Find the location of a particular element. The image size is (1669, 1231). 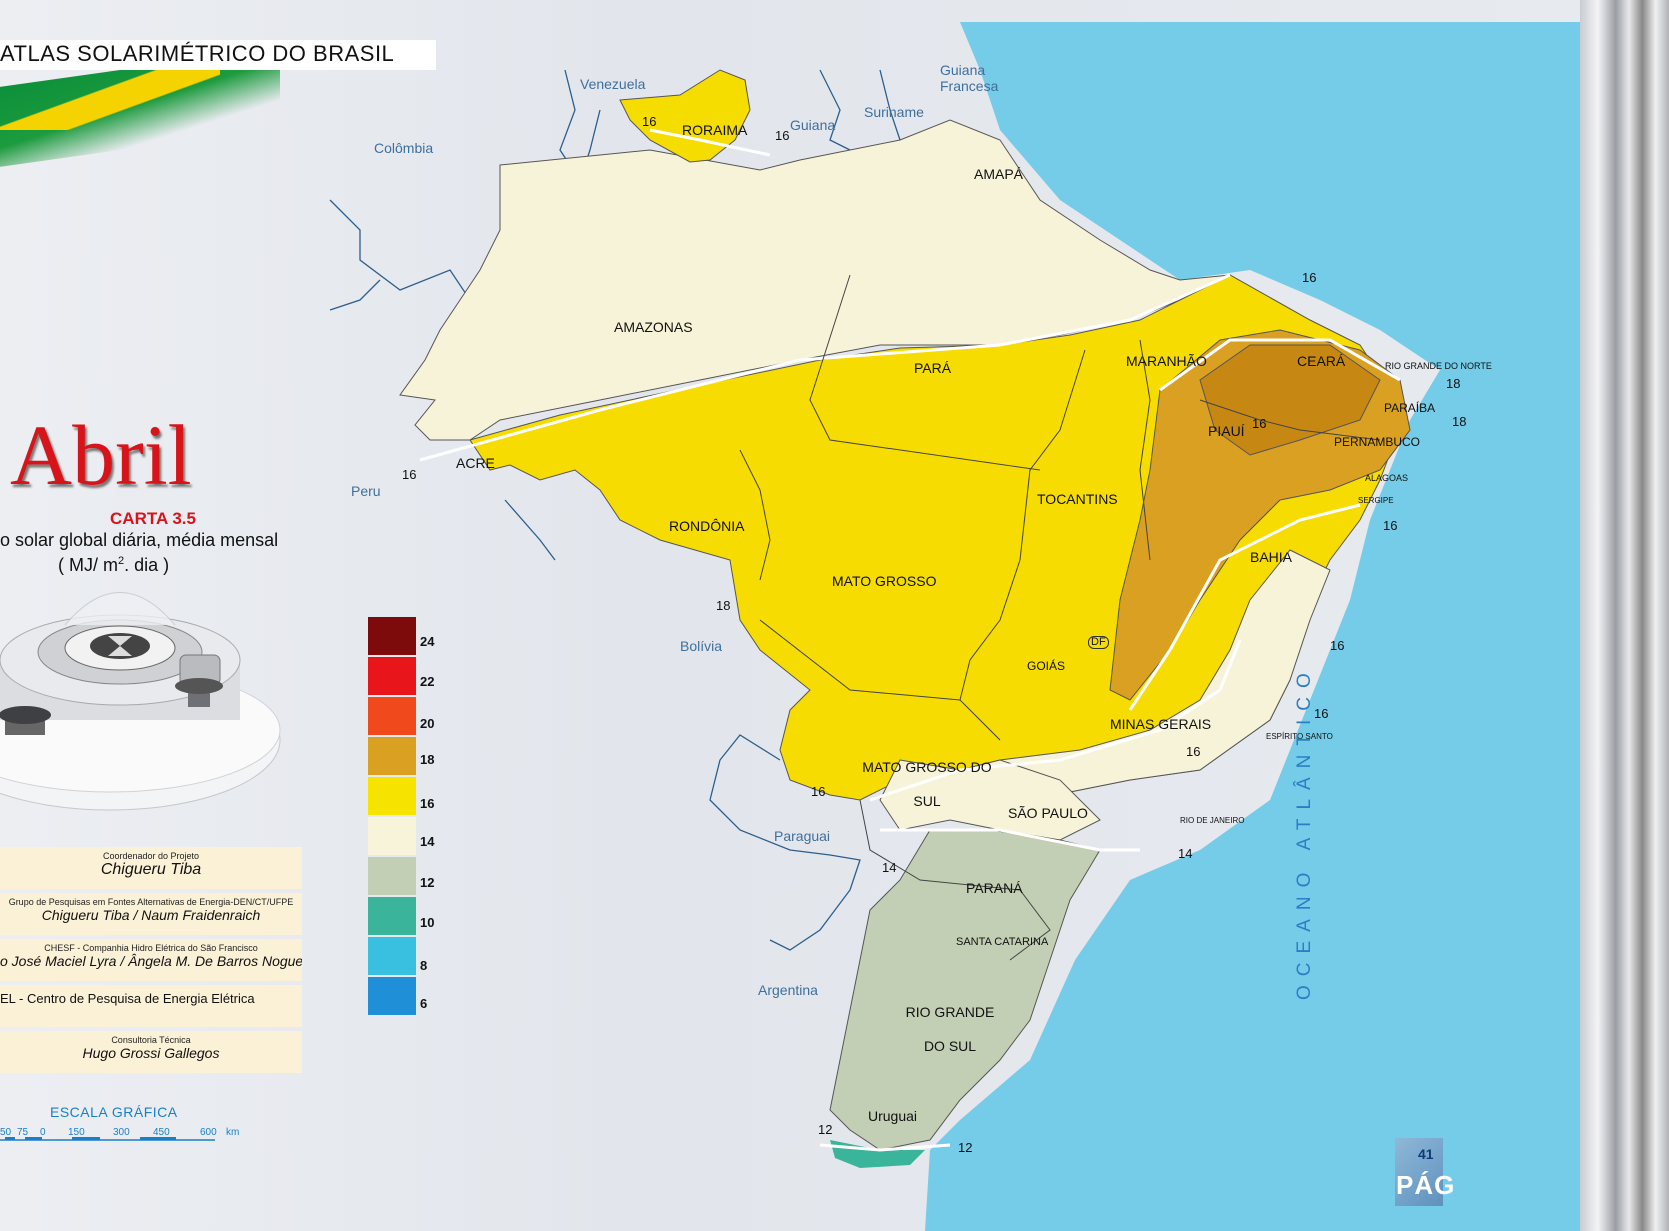

country-label-colombia: Colômbia is located at coordinates (404, 148).